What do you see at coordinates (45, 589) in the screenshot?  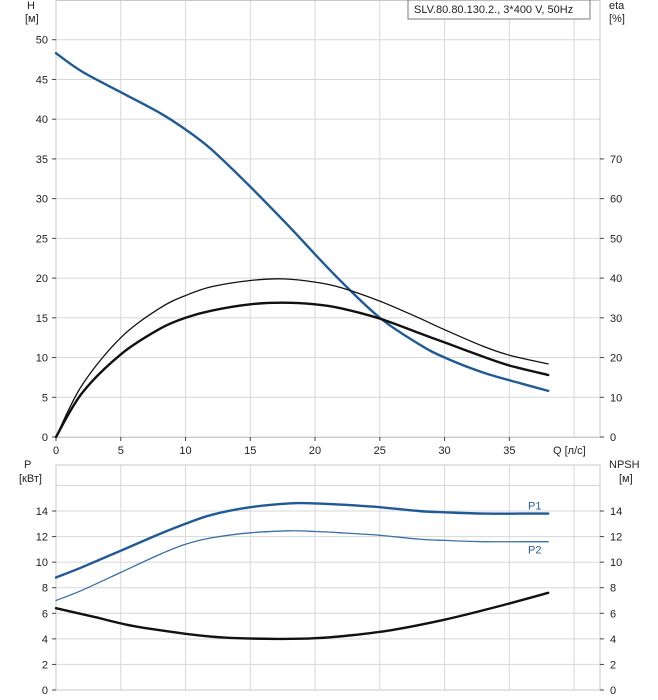 I see `bottom-left-tick-label: 8` at bounding box center [45, 589].